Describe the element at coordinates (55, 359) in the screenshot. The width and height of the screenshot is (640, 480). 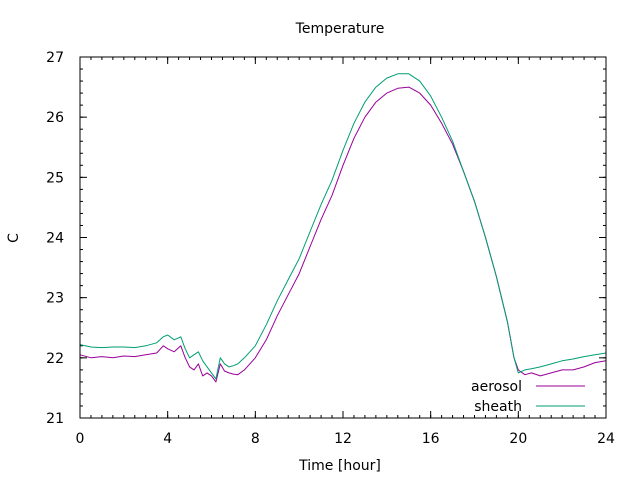
I see `y-tick-label: 22` at that location.